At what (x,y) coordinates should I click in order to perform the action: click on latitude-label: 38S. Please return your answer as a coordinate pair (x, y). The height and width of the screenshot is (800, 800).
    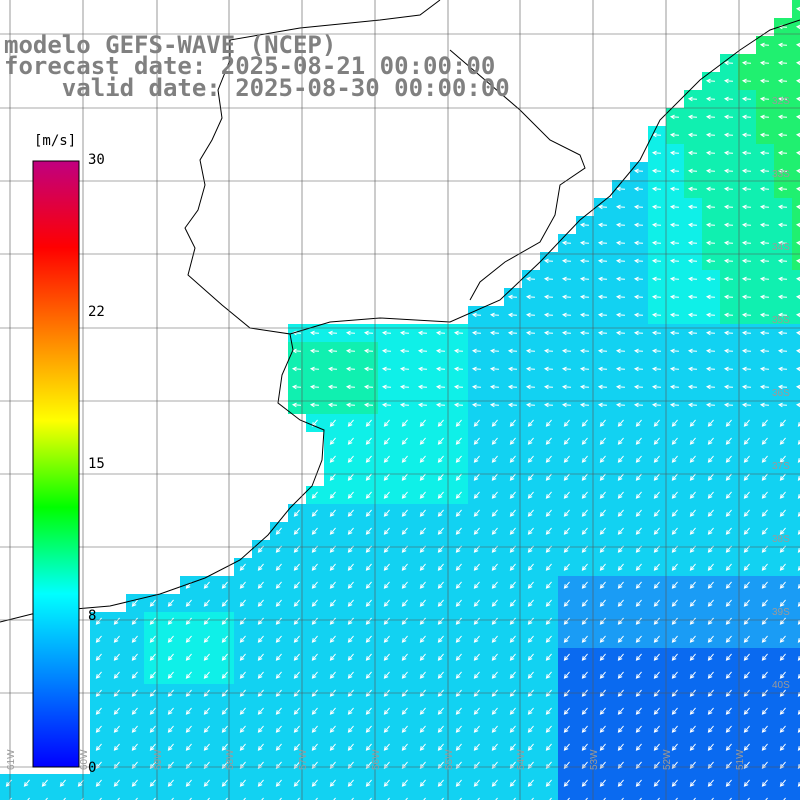
    Looking at the image, I should click on (781, 539).